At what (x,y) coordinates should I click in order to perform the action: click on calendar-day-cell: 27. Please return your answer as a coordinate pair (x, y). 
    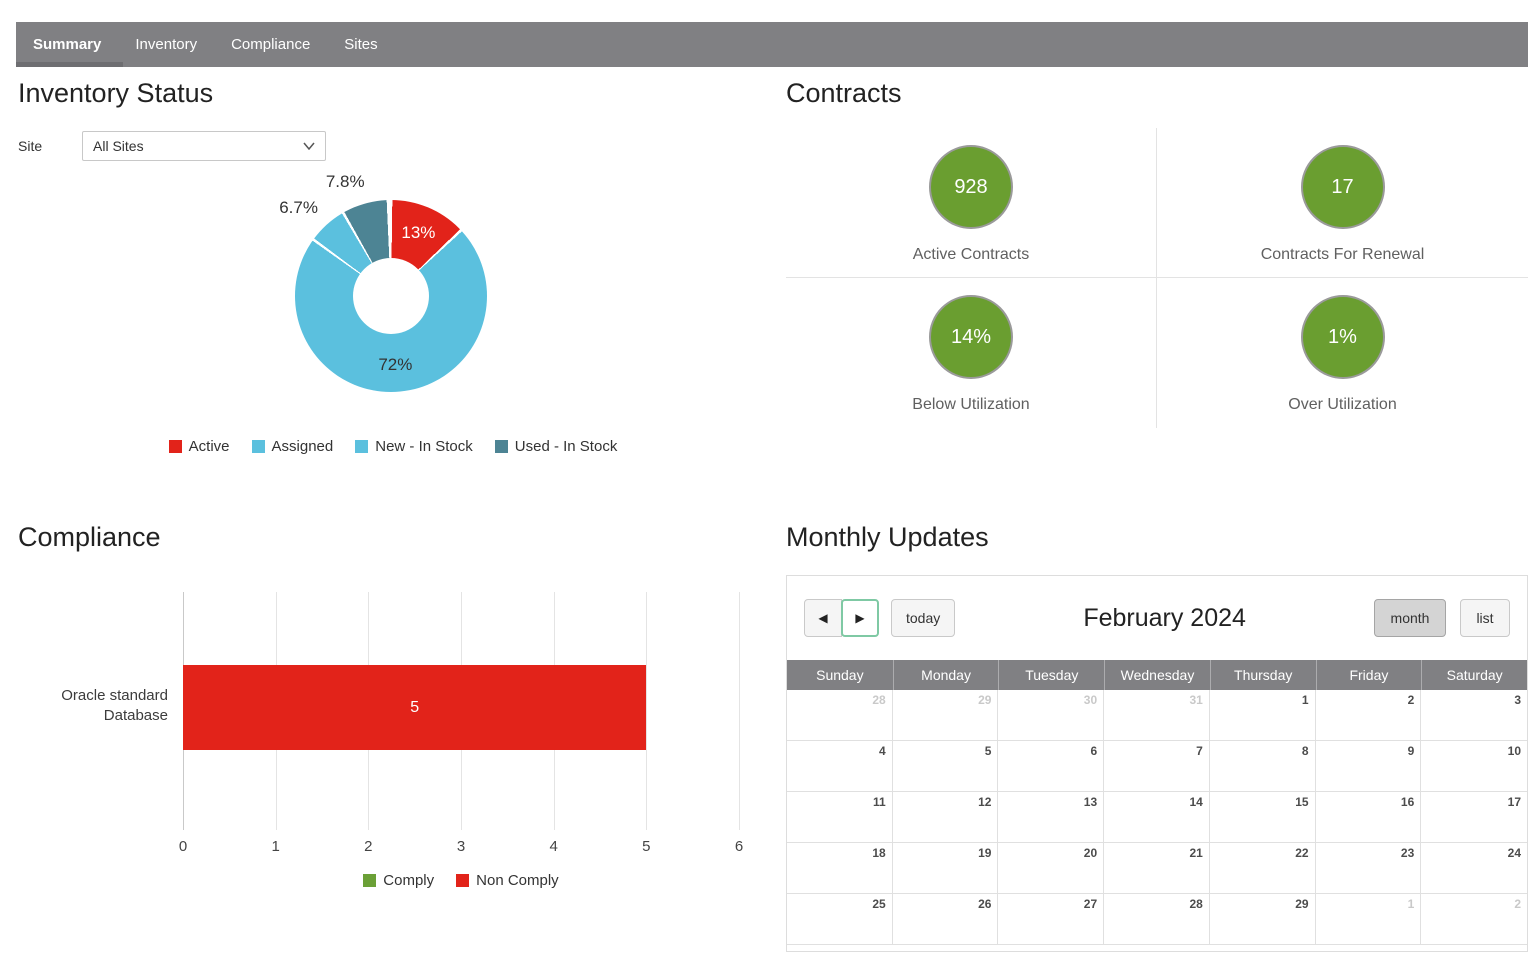
    Looking at the image, I should click on (1051, 919).